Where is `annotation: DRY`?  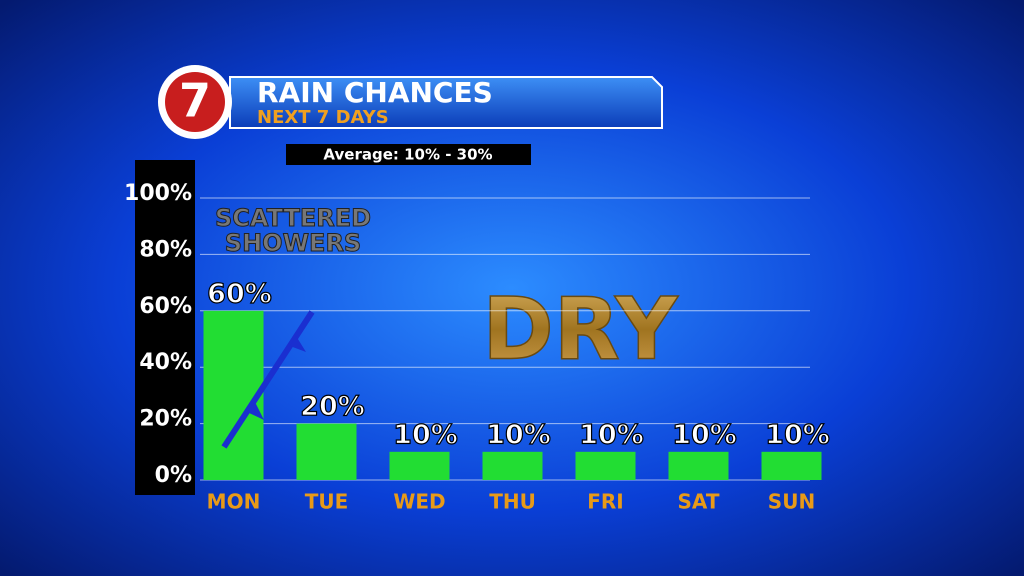 annotation: DRY is located at coordinates (580, 329).